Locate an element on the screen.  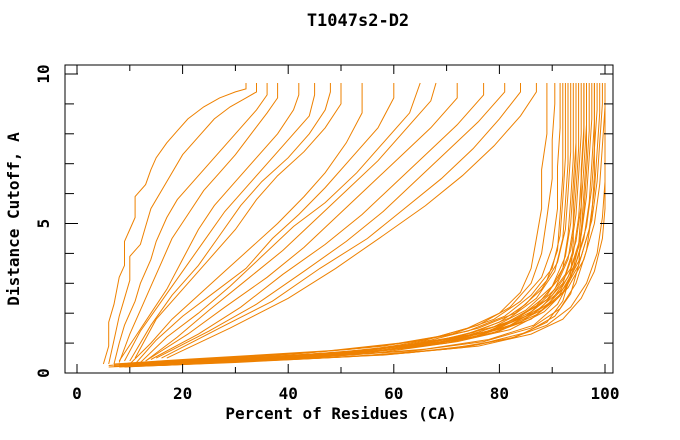
y-tick-label: 0 is located at coordinates (43, 373).